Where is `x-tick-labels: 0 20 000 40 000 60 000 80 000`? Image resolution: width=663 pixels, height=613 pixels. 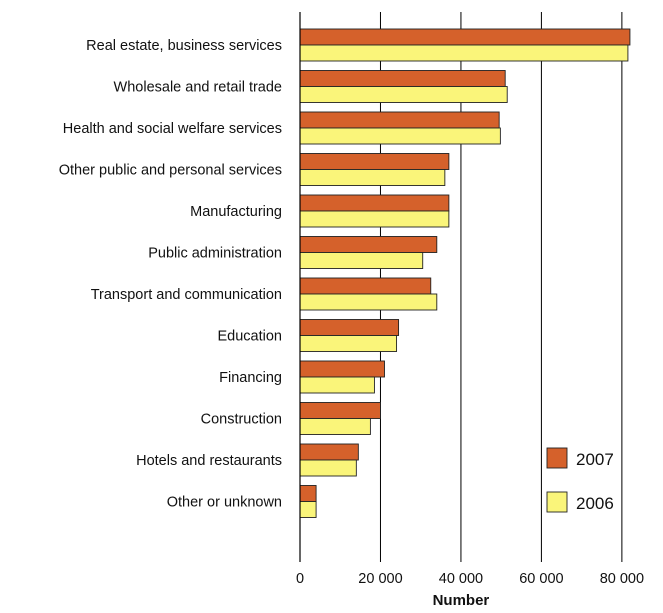
x-tick-labels: 0 20 000 40 000 60 000 80 000 is located at coordinates (470, 579).